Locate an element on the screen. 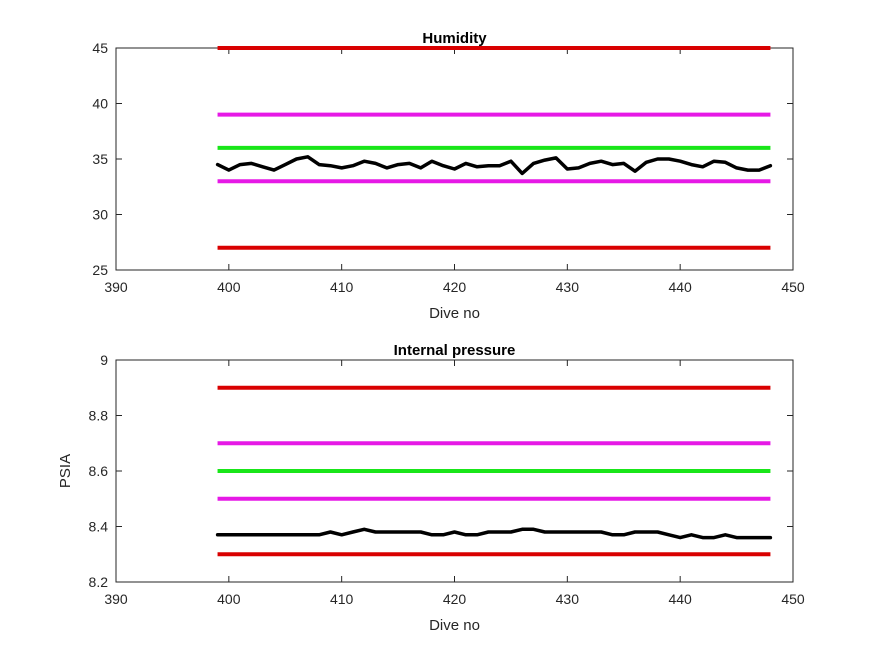 The height and width of the screenshot is (656, 875). chart-title: Internal pressure is located at coordinates (455, 350).